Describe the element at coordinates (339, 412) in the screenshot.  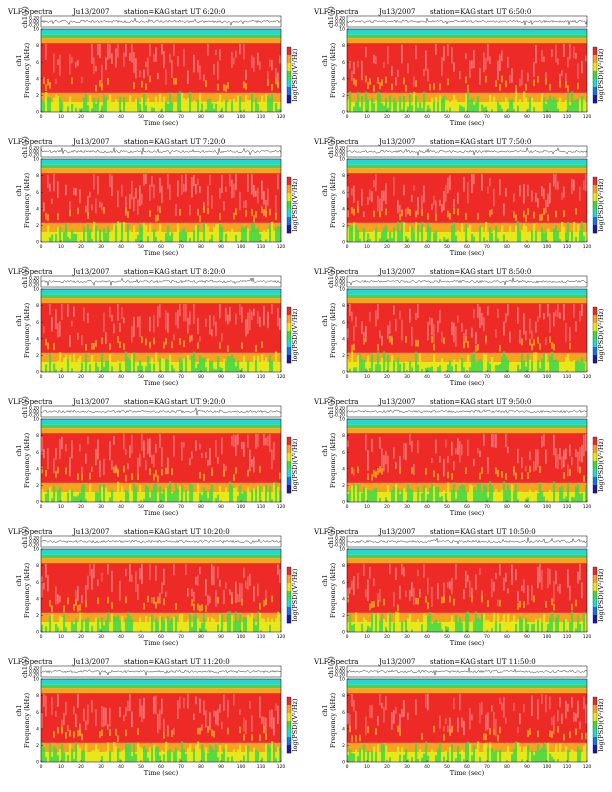
I see `waveform-ticks: 0.200.00-0.20` at that location.